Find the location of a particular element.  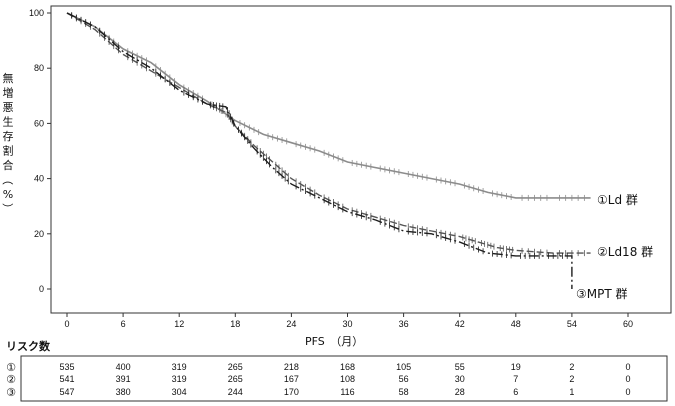

risk-cell: 108 is located at coordinates (347, 379).